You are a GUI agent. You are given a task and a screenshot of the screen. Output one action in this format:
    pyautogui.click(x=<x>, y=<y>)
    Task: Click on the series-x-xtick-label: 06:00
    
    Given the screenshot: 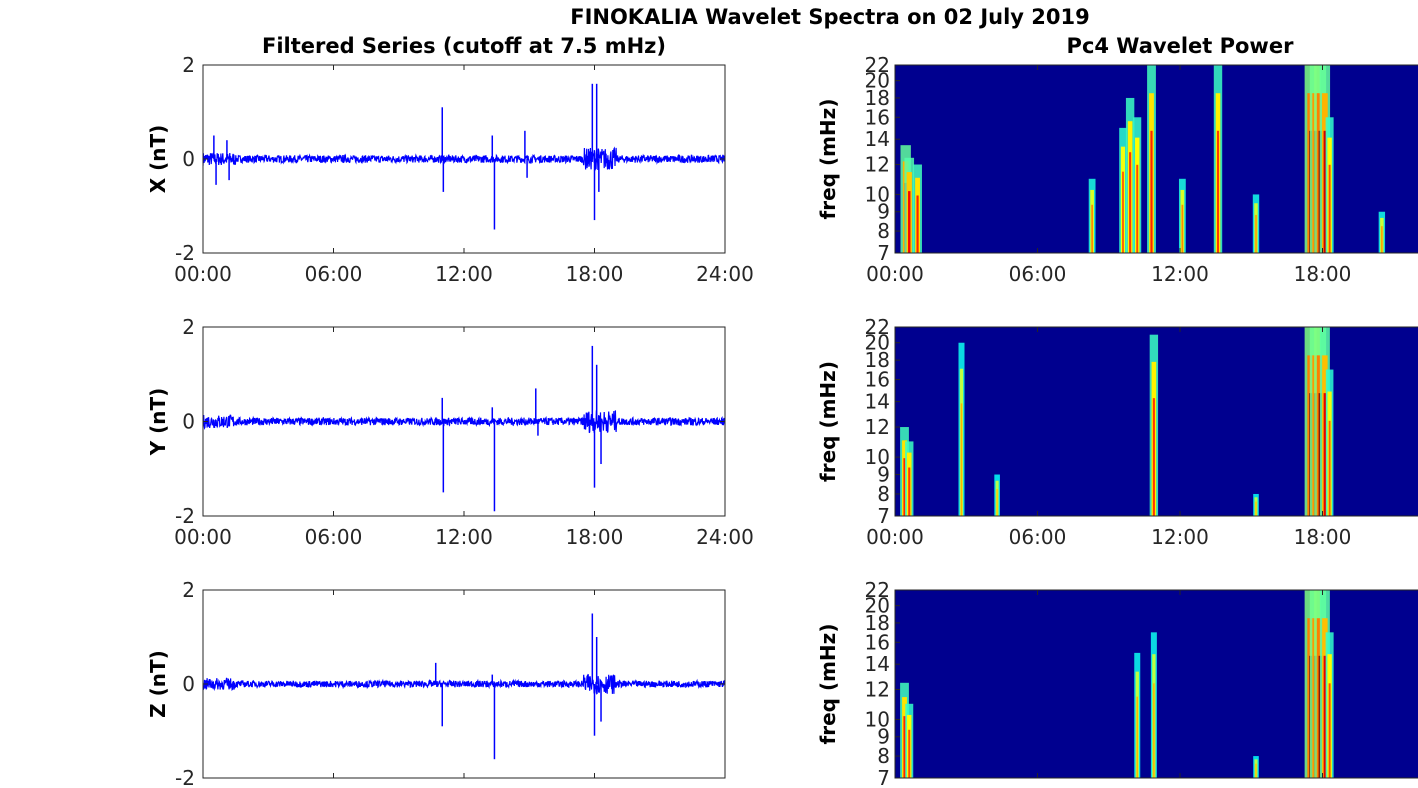 What is the action you would take?
    pyautogui.click(x=334, y=274)
    